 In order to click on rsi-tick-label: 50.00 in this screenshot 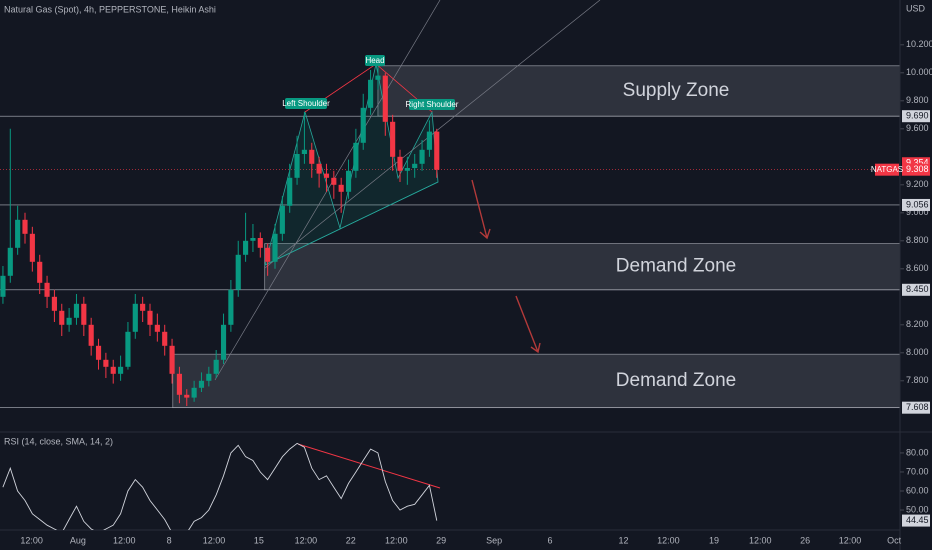, I will do `click(917, 509)`.